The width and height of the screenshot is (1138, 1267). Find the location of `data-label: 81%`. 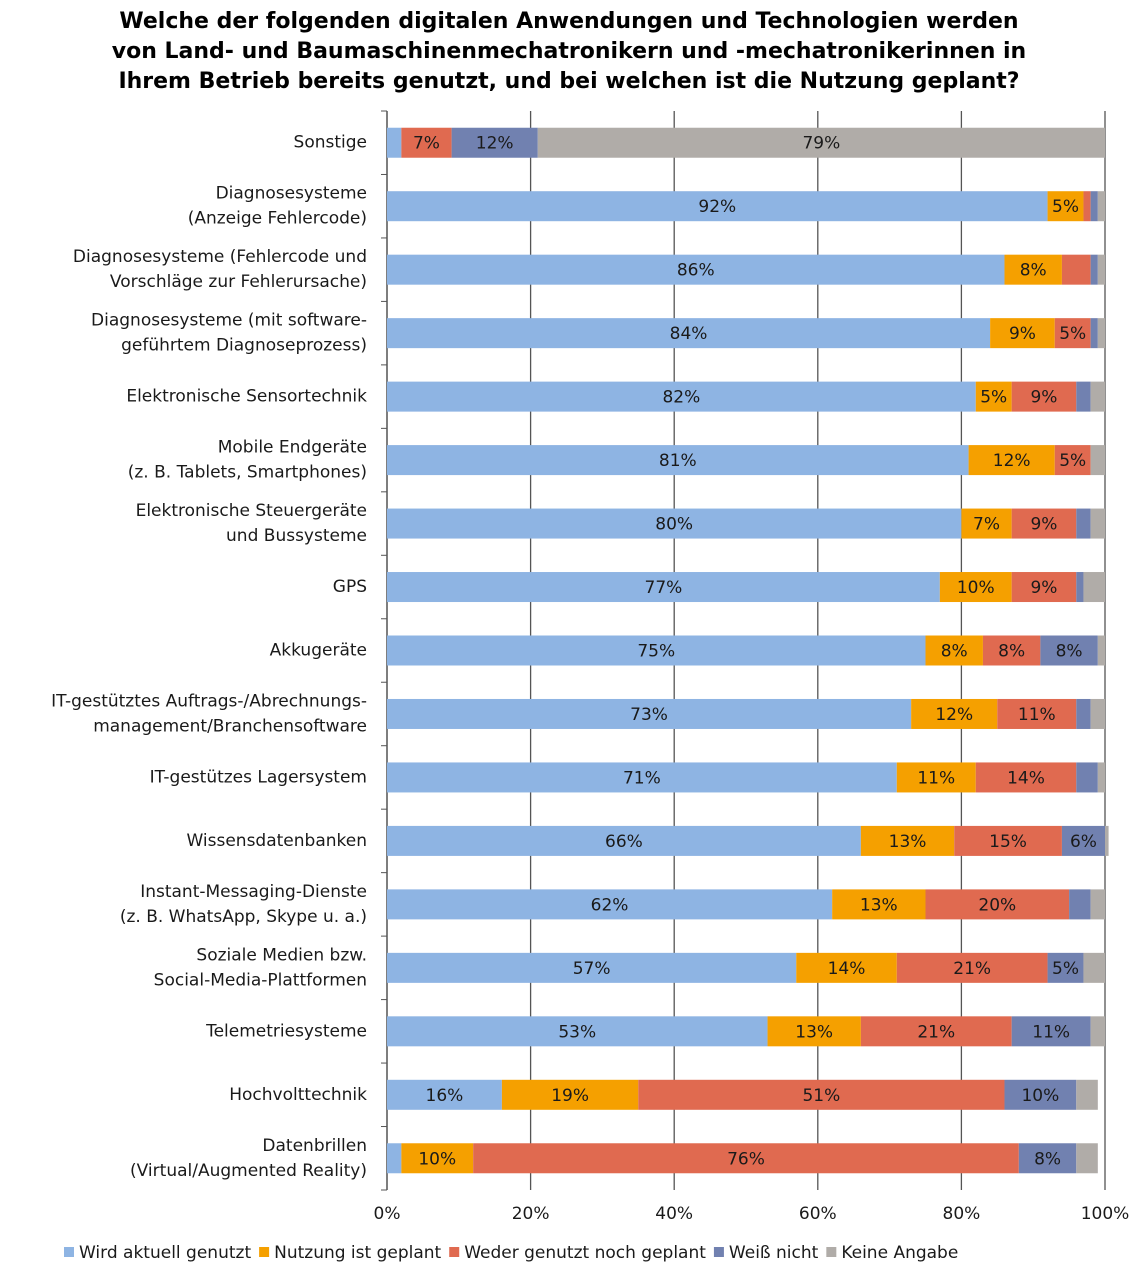

data-label: 81% is located at coordinates (678, 461).